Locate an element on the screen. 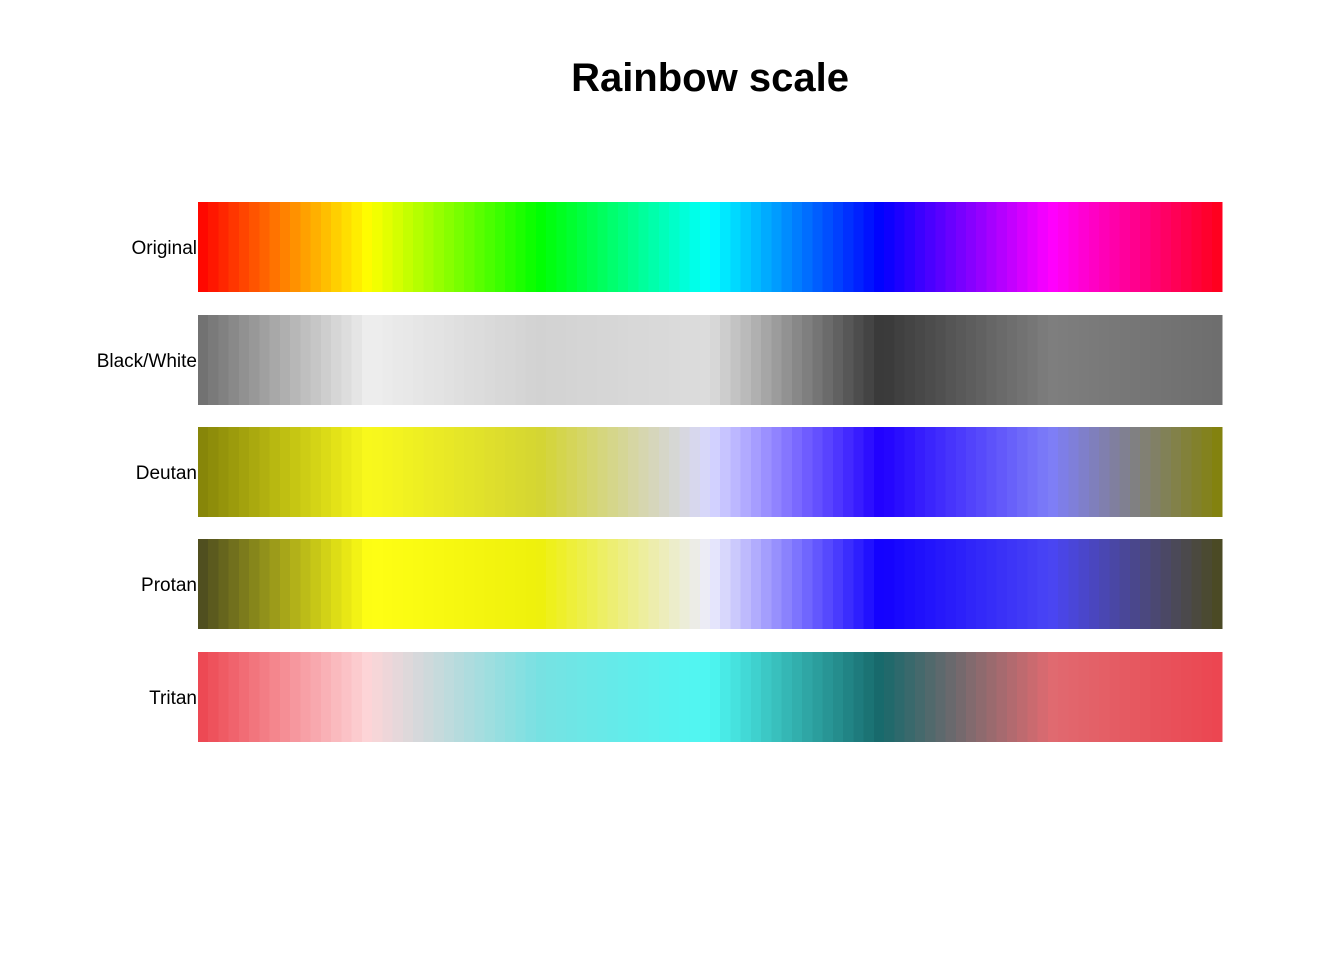 This screenshot has width=1344, height=960. row-label: Black/White is located at coordinates (147, 361).